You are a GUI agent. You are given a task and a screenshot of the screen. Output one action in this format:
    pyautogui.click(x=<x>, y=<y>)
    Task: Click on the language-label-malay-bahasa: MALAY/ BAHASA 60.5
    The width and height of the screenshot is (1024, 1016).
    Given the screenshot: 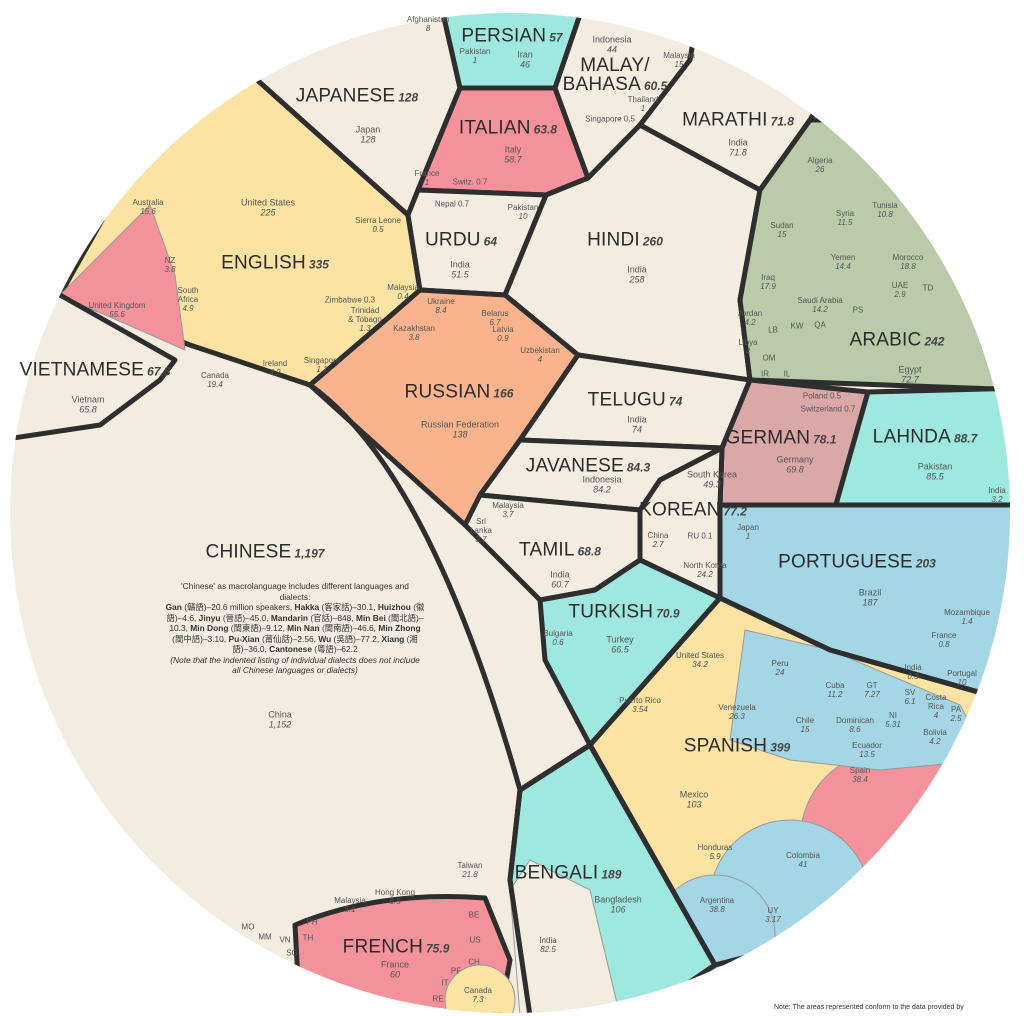 What is the action you would take?
    pyautogui.click(x=615, y=75)
    